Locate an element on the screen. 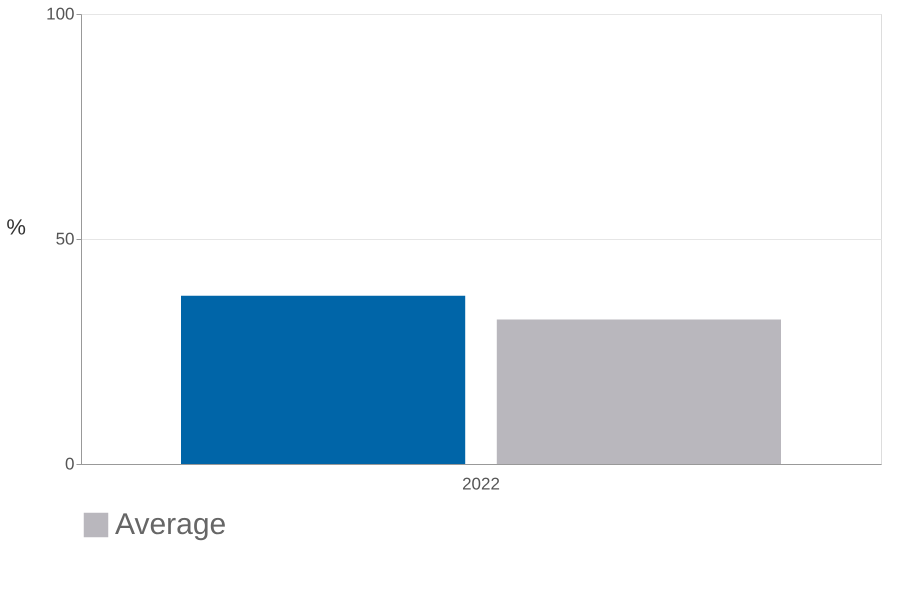 The width and height of the screenshot is (923, 592). y-tick-label: 50 is located at coordinates (65, 239).